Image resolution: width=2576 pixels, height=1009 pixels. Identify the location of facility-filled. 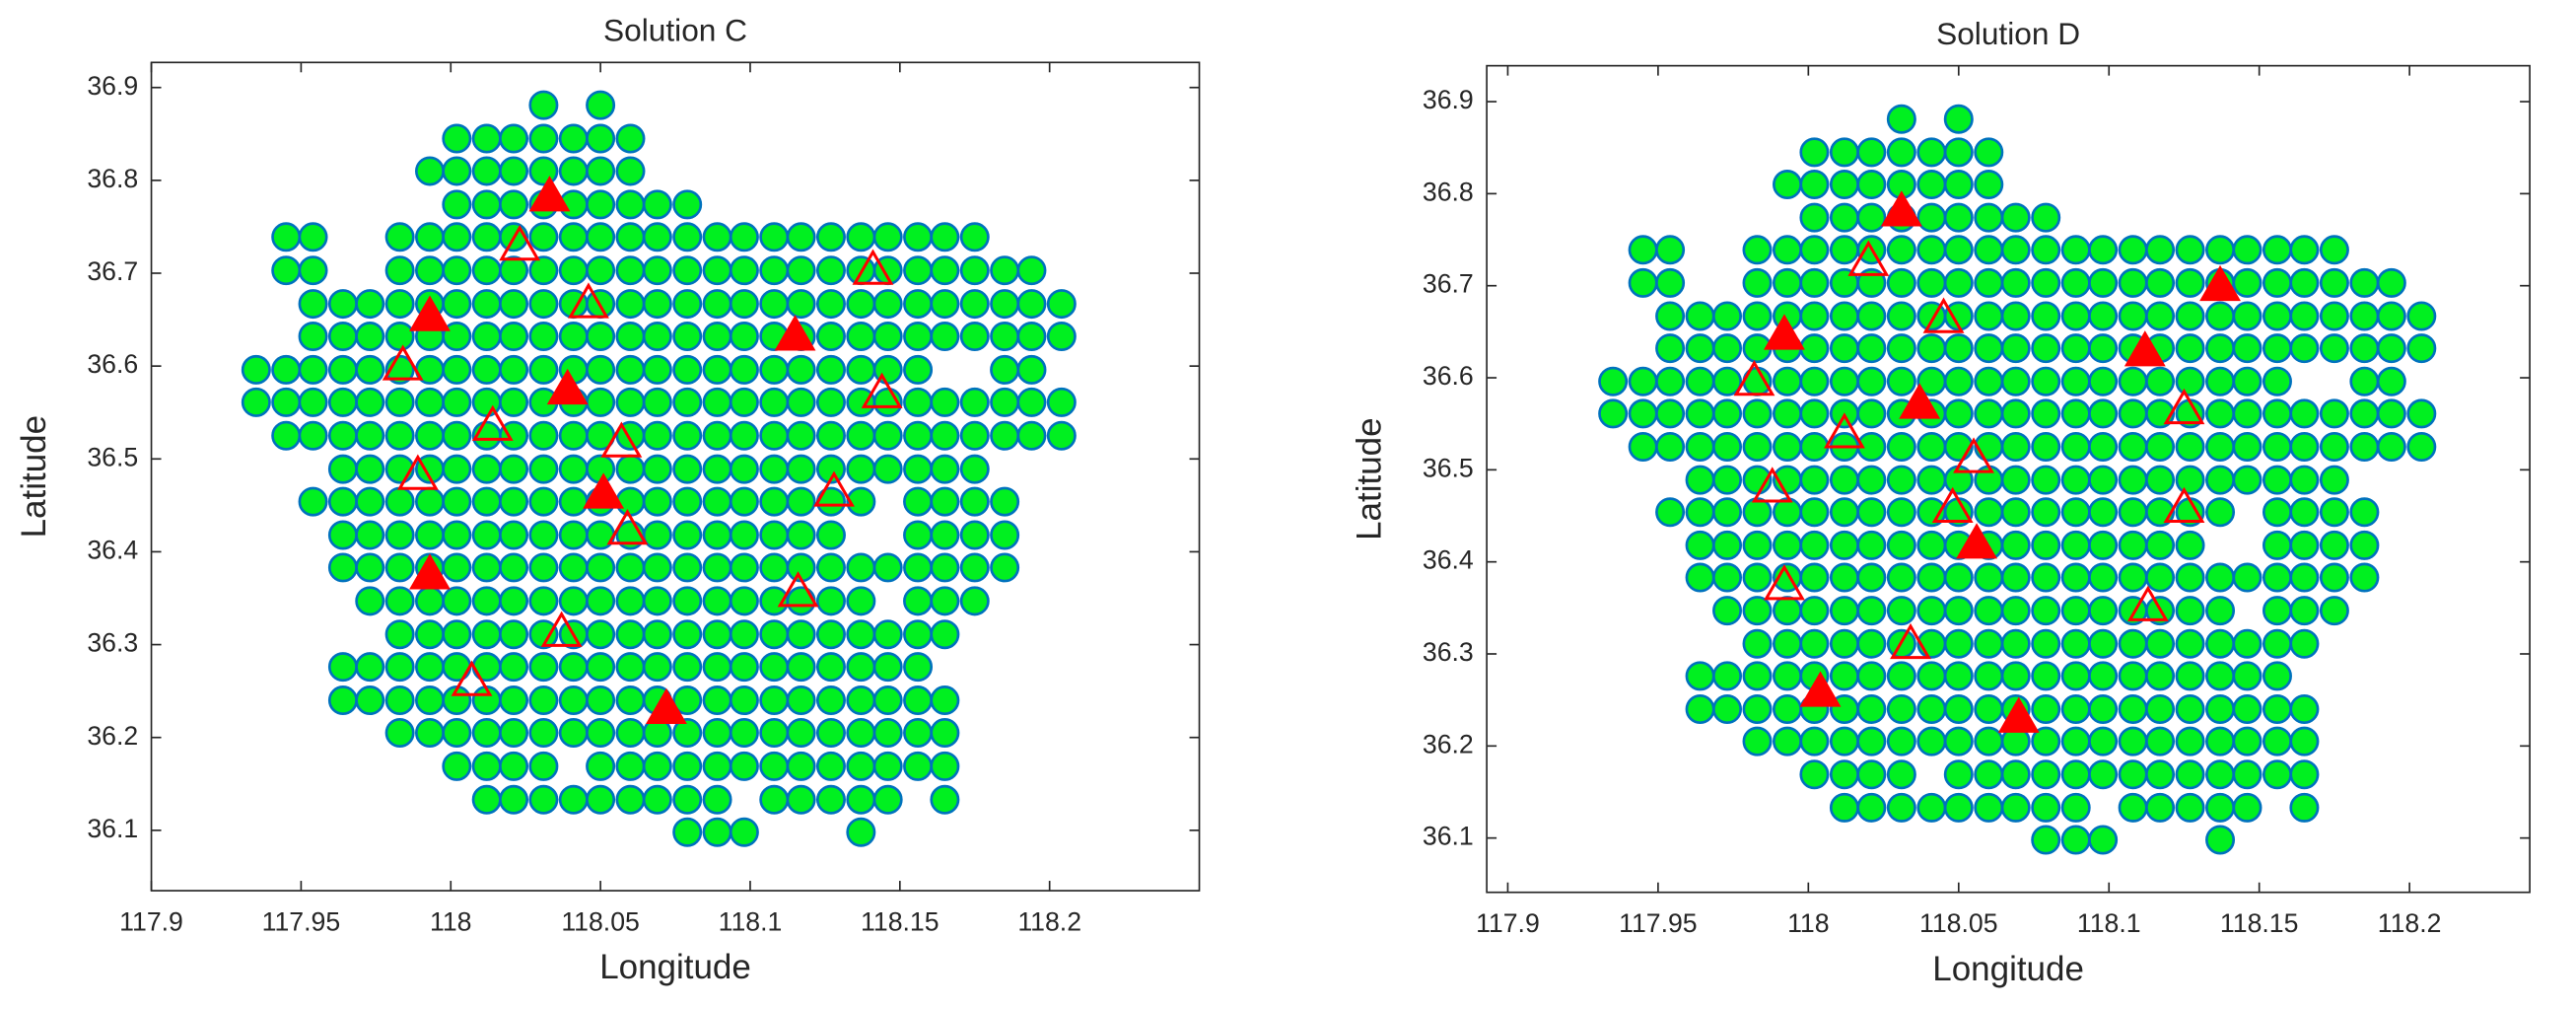
(1901, 208).